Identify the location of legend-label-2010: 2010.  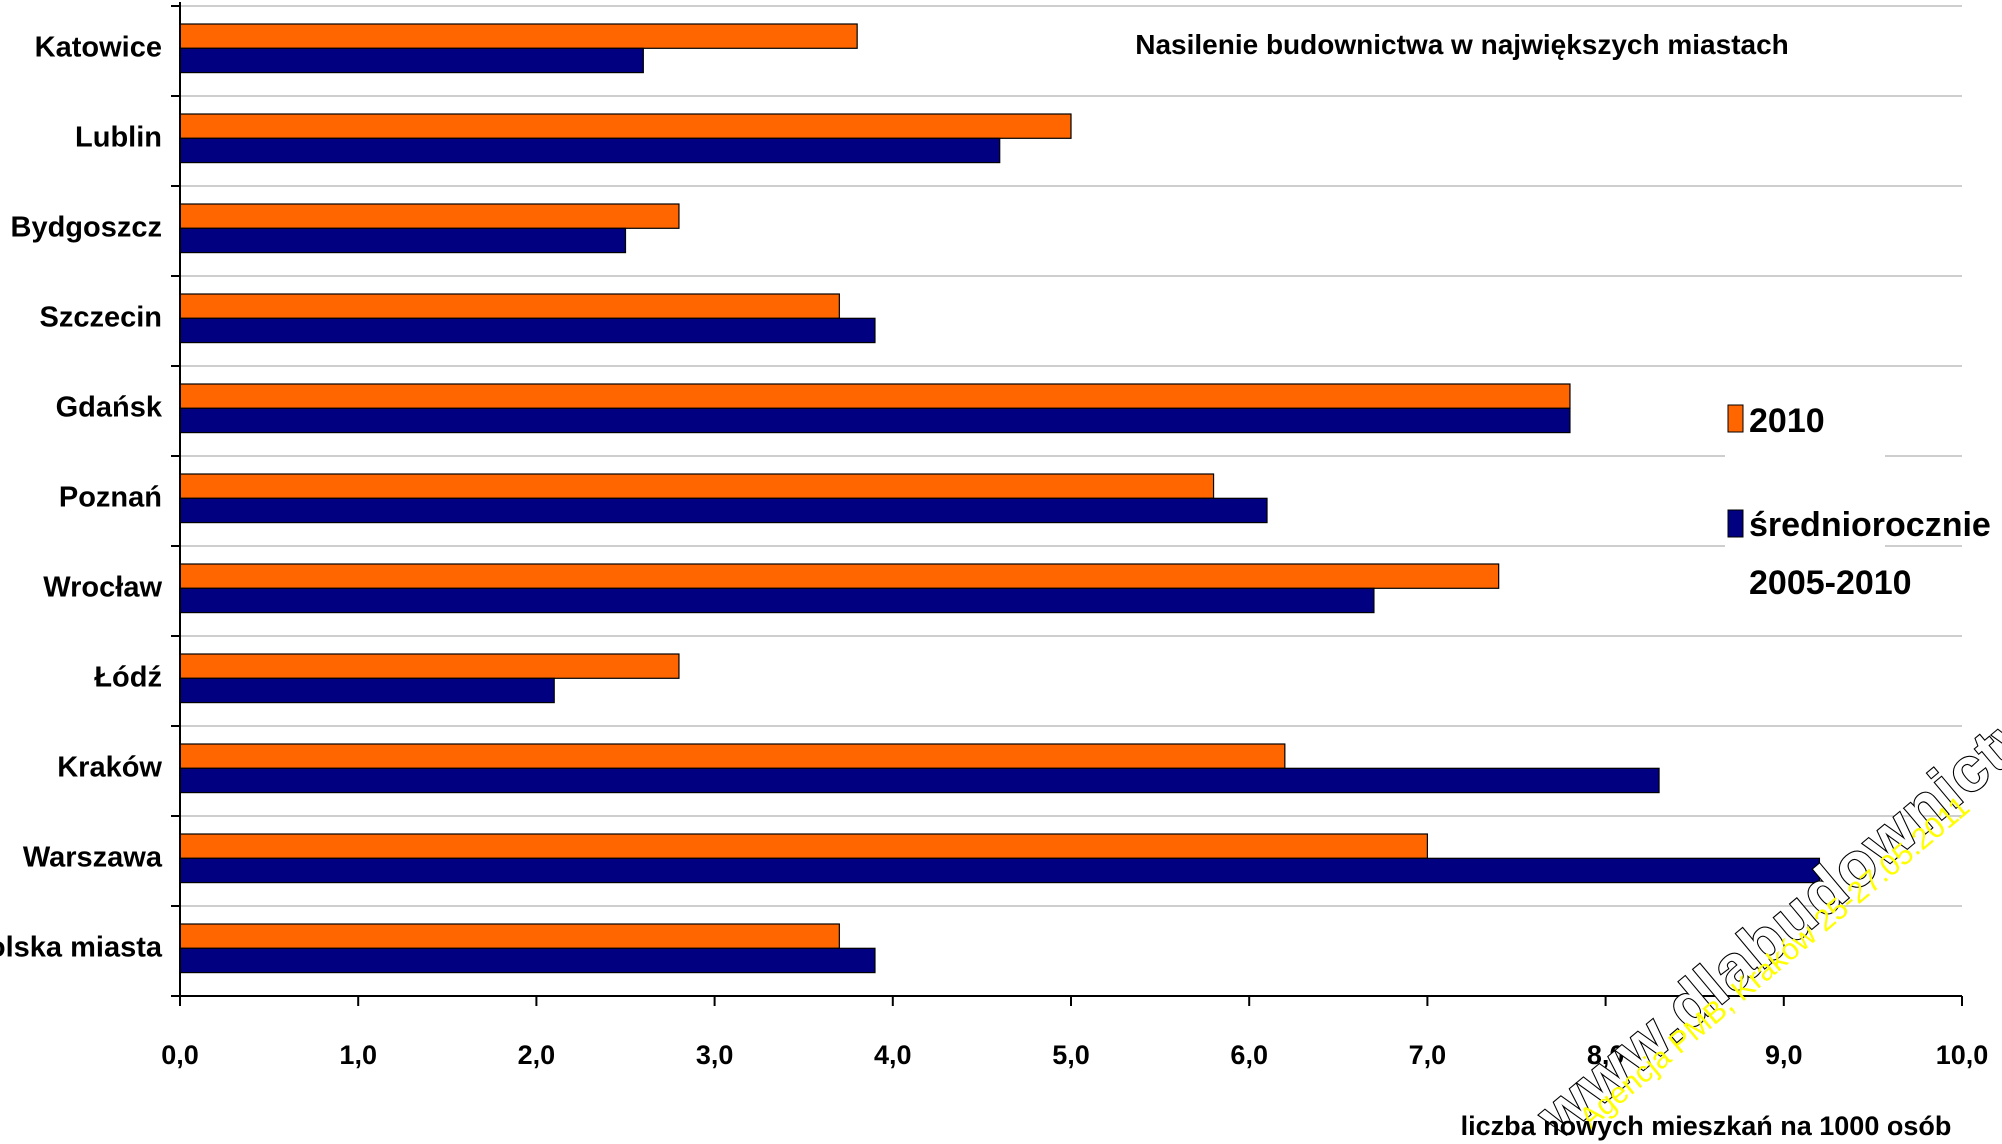
(1787, 421).